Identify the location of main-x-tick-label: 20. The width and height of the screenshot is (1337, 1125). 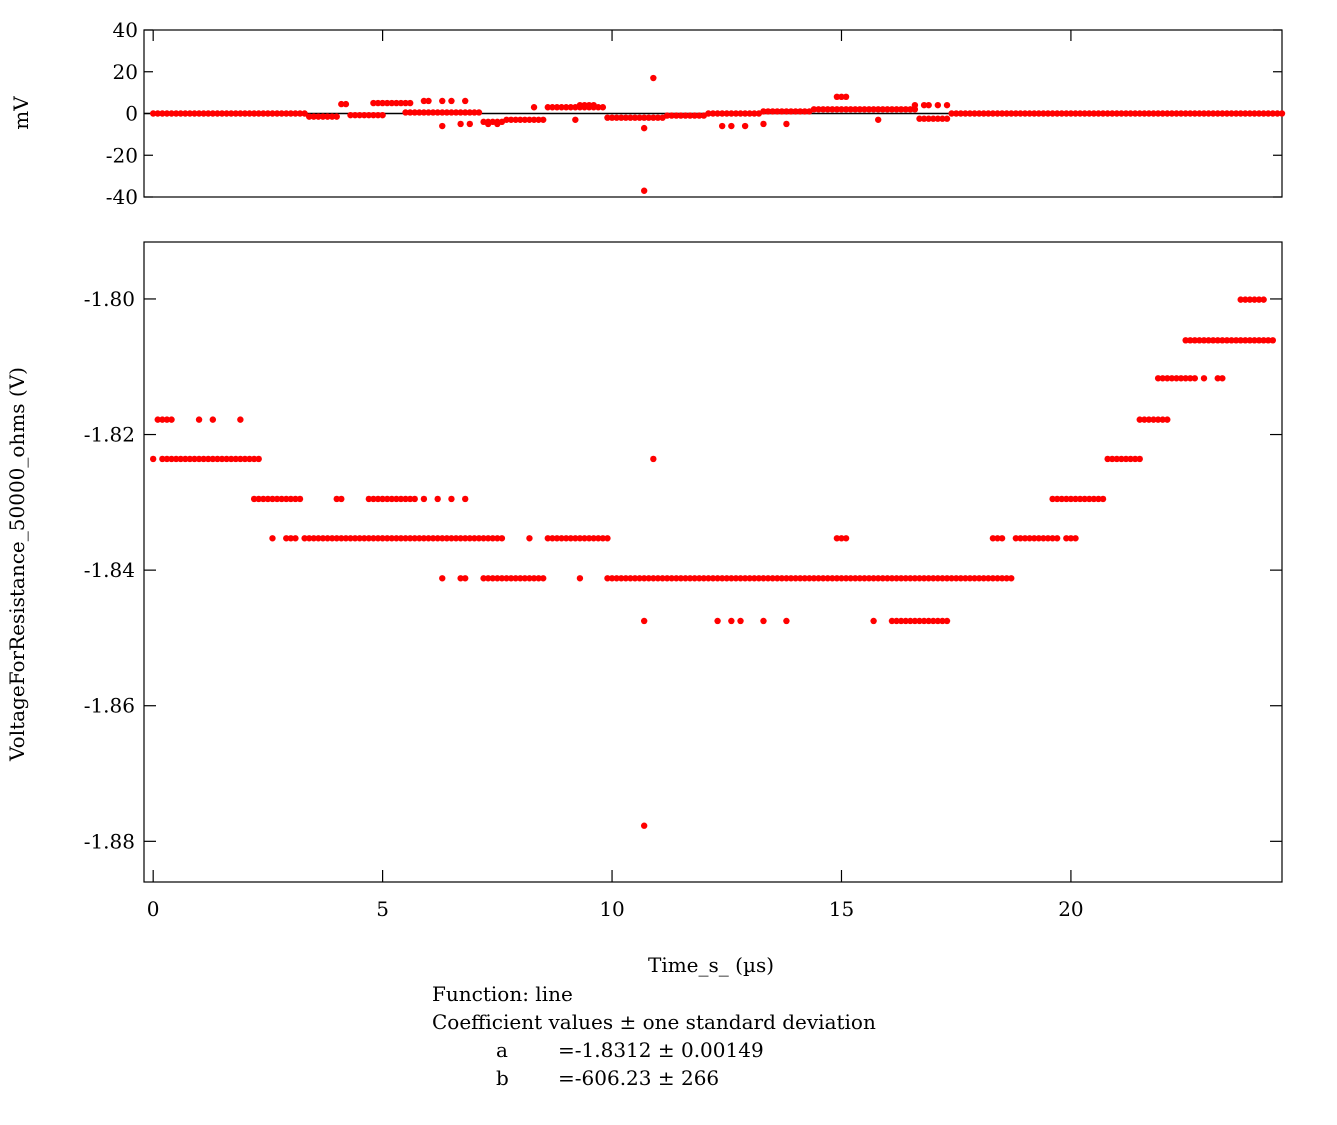
(1070, 909).